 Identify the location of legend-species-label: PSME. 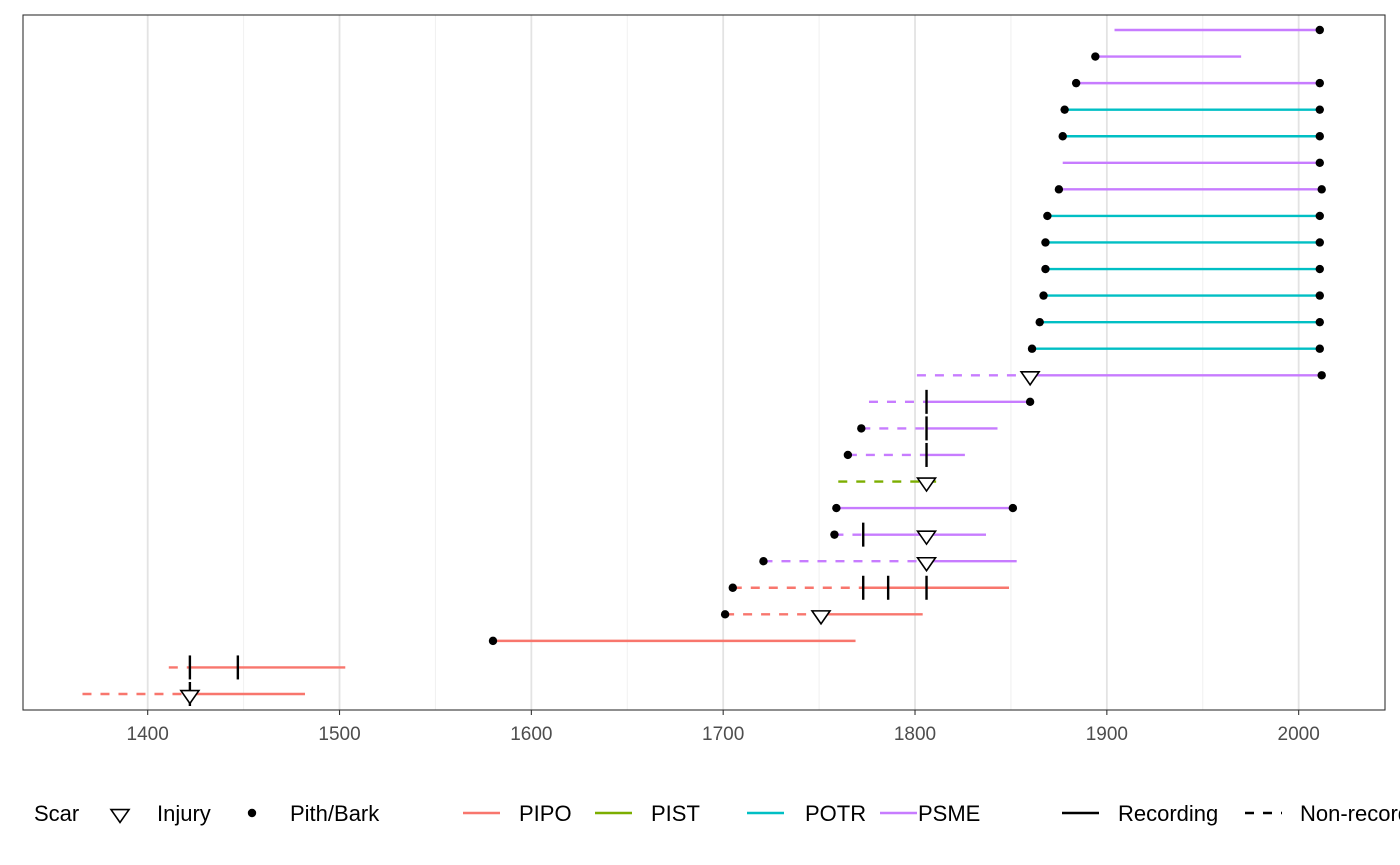
(949, 813).